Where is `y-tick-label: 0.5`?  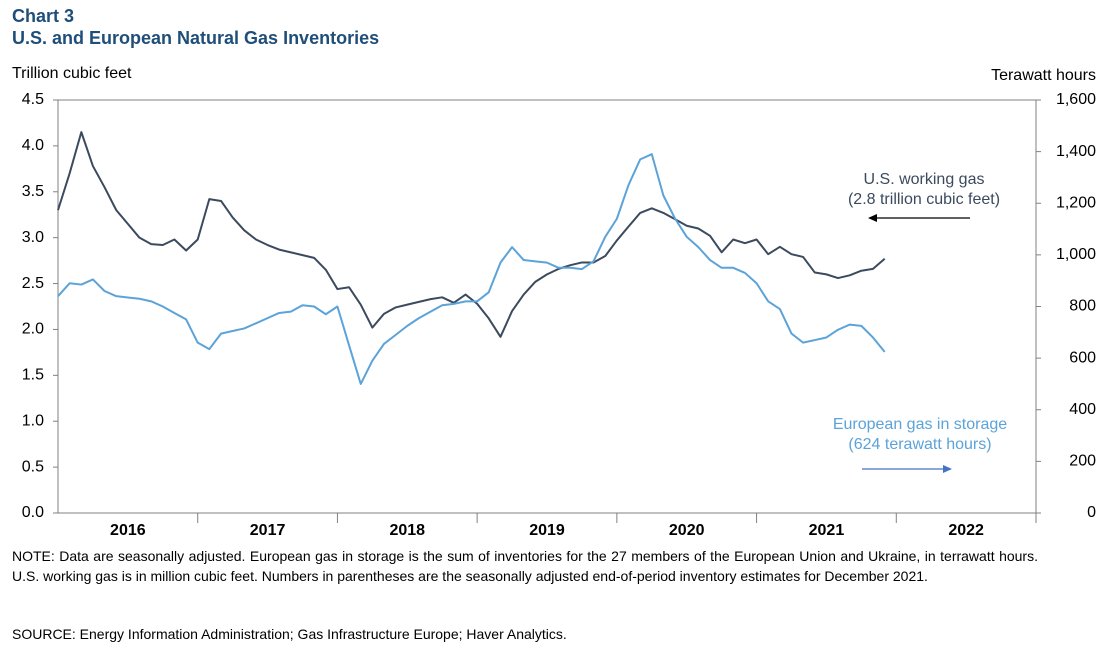
y-tick-label: 0.5 is located at coordinates (33, 466).